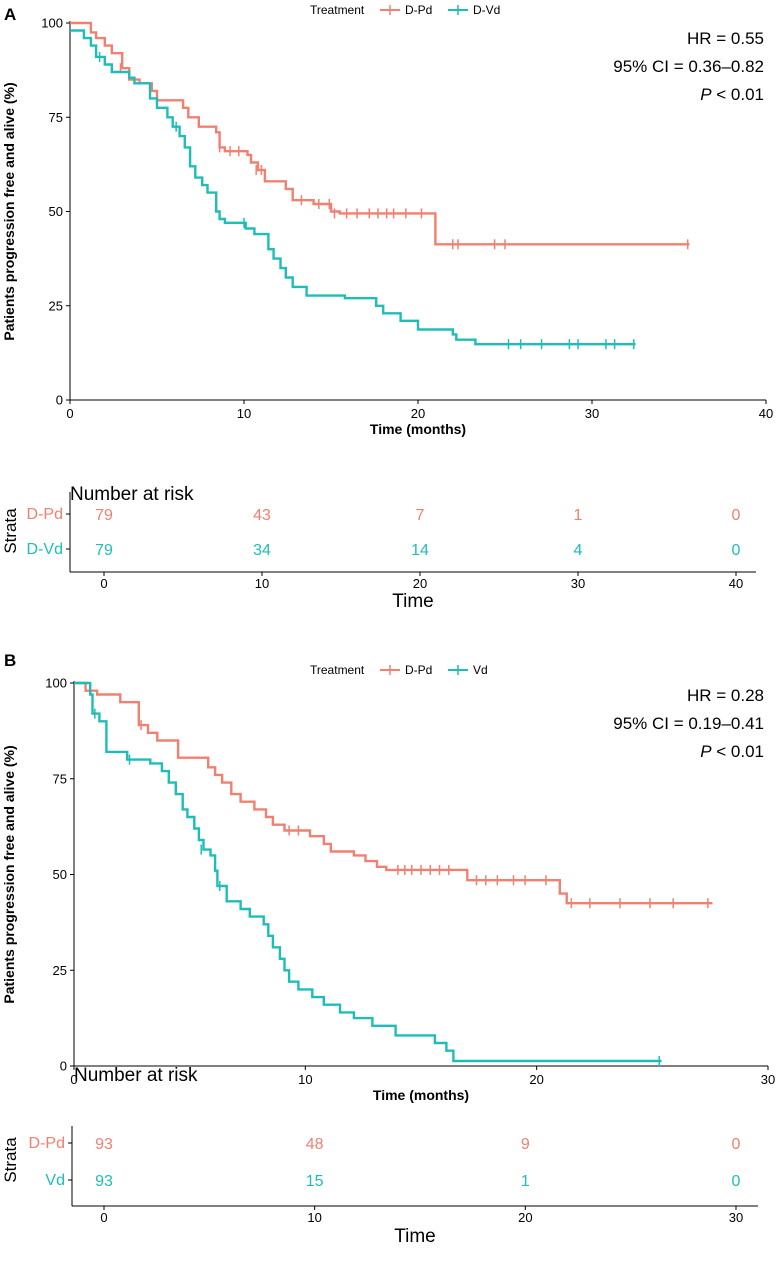 The image size is (778, 1270). What do you see at coordinates (688, 723) in the screenshot?
I see `confidence-interval: 95% CI = 0.19–0.41` at bounding box center [688, 723].